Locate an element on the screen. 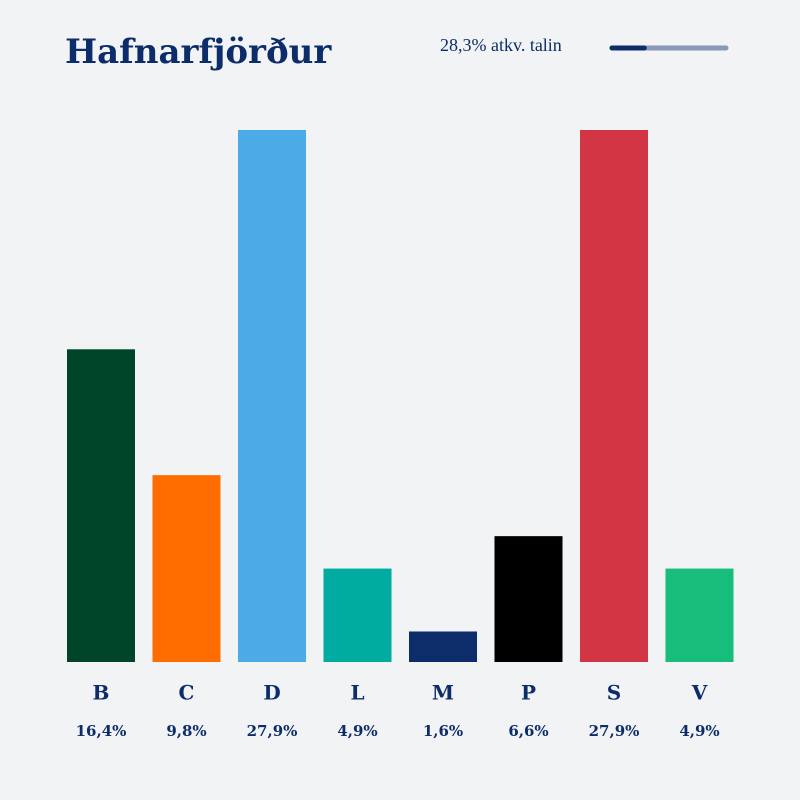  x-tick-label: V is located at coordinates (699, 693).